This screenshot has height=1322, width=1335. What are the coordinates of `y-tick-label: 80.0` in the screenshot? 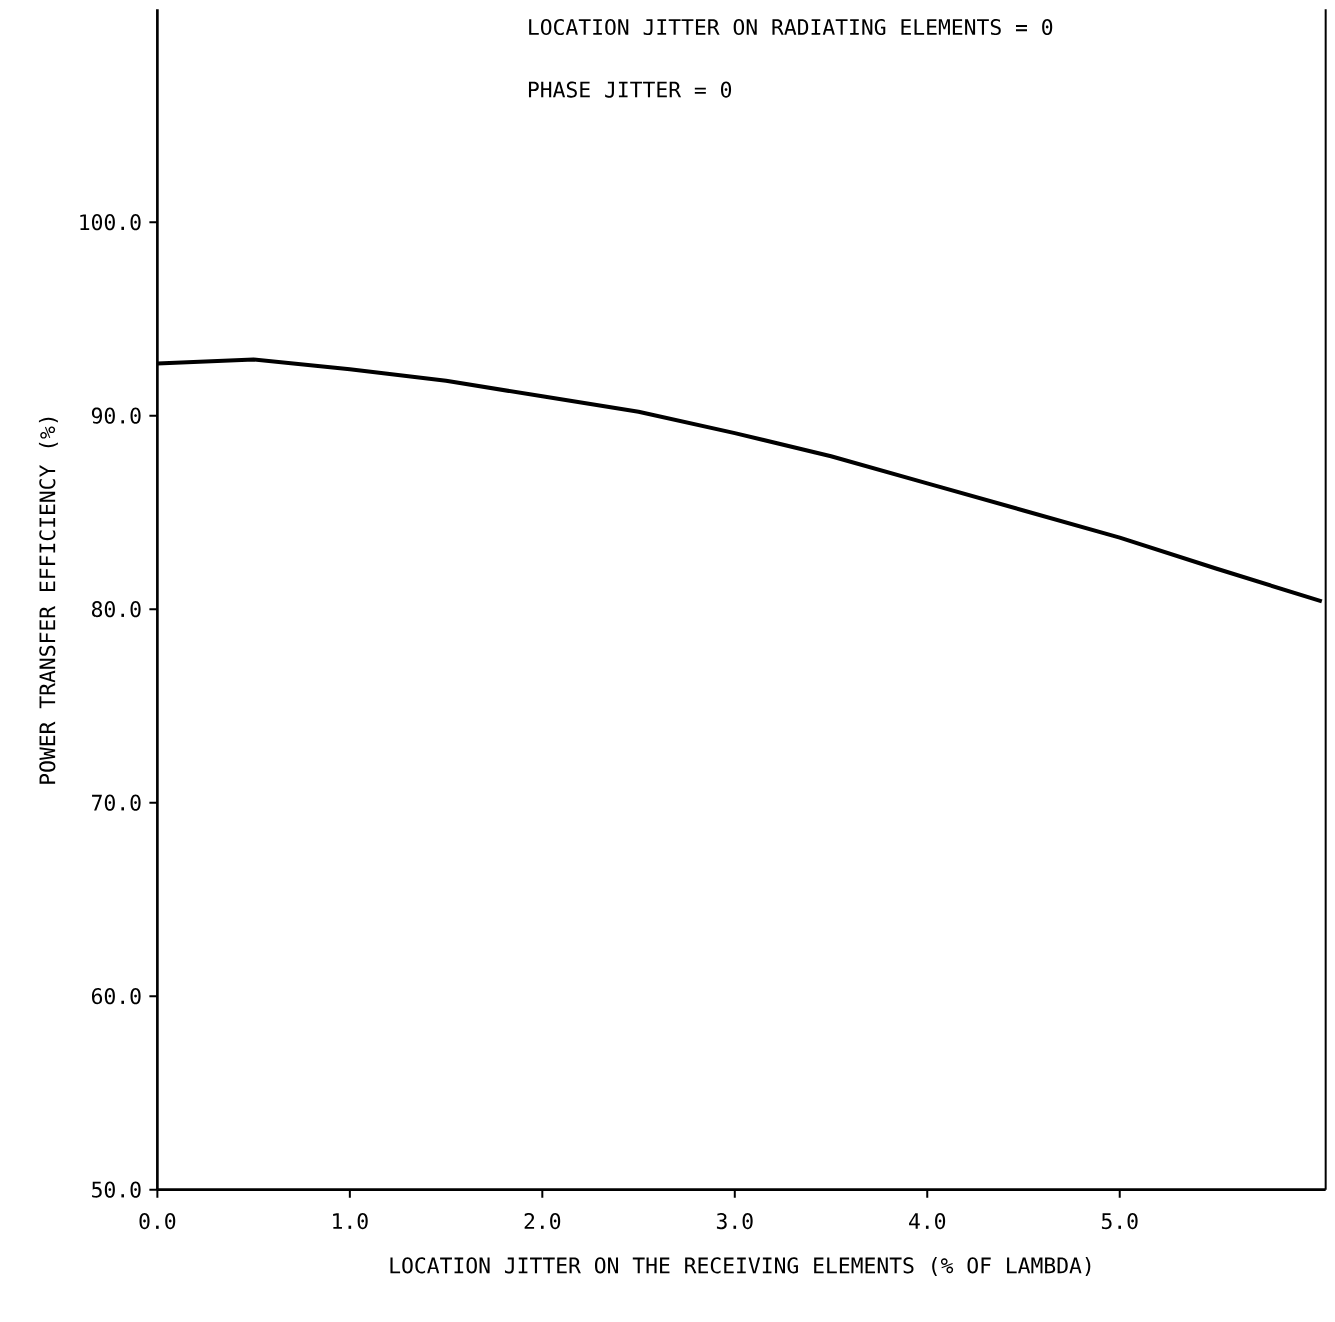 It's located at (116, 609).